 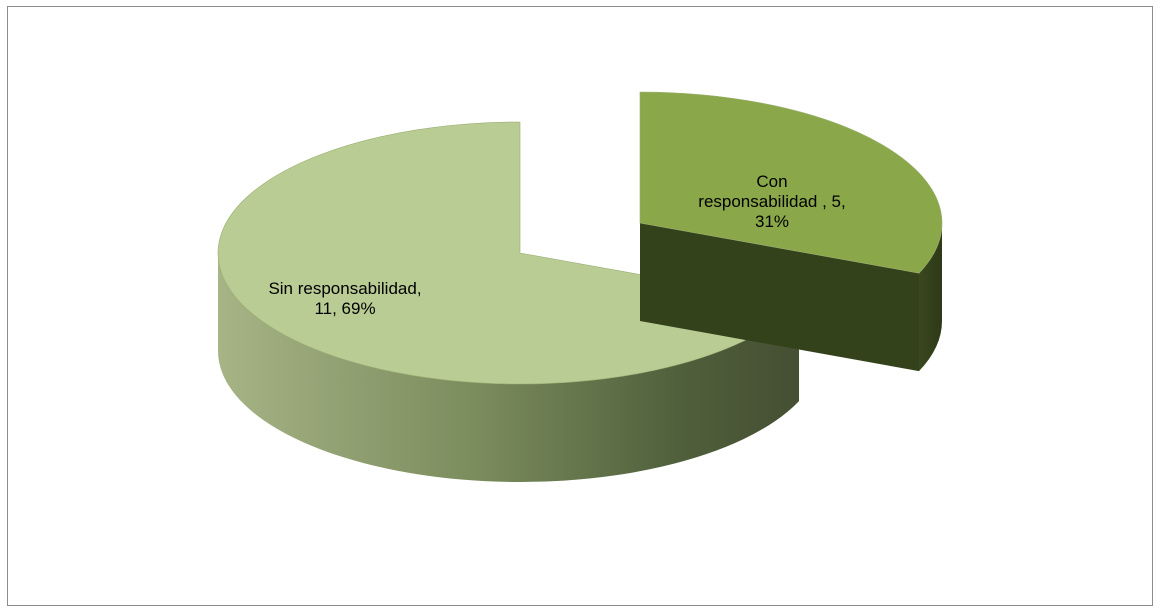 What do you see at coordinates (772, 201) in the screenshot?
I see `slice-label-con: Con responsabilidad , 5, 31%` at bounding box center [772, 201].